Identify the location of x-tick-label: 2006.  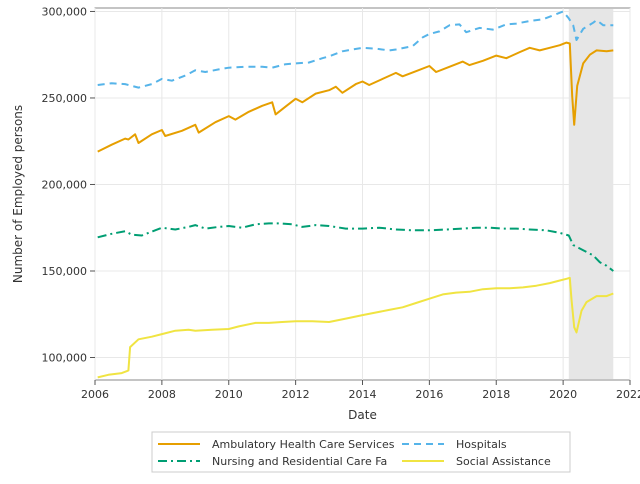
(95, 394).